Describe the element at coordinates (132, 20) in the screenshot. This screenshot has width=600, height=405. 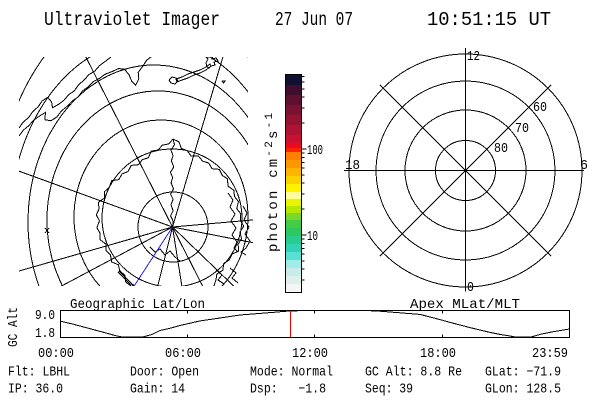
I see `svg-text: Ultraviolet Imager` at that location.